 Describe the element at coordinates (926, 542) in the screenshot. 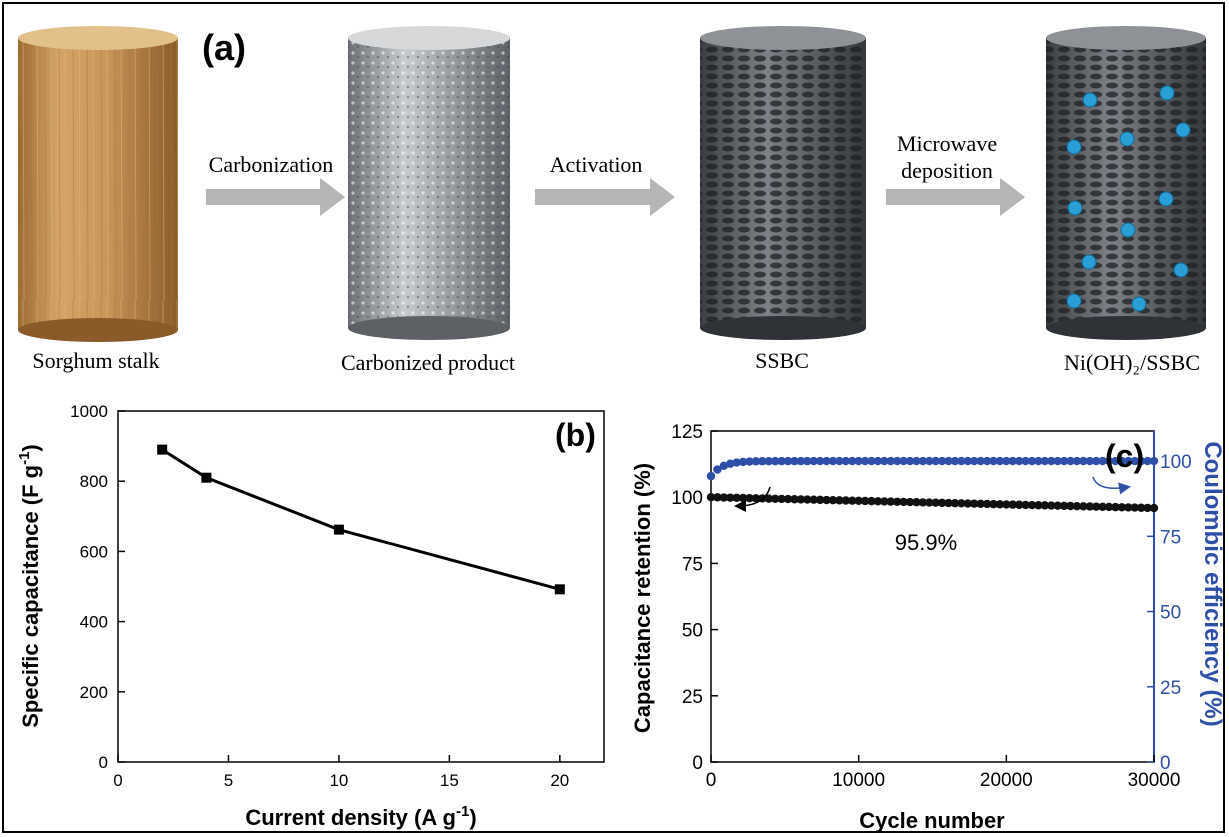

I see `chart-c-annotation: 95.9%` at that location.